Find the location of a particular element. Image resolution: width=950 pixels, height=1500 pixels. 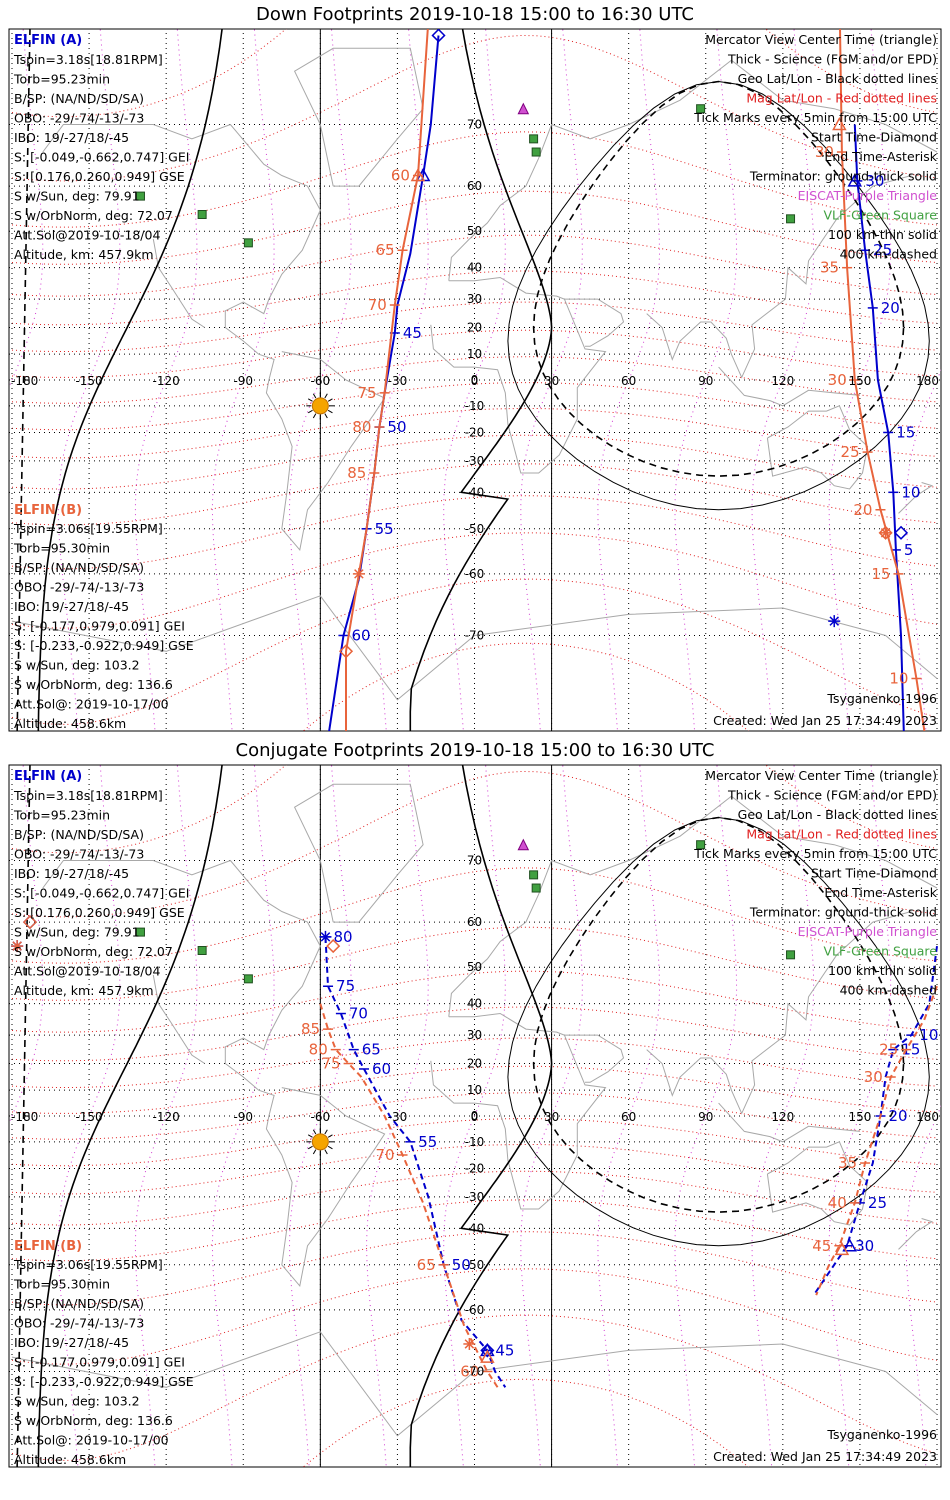

start-diamond is located at coordinates (438, 36).